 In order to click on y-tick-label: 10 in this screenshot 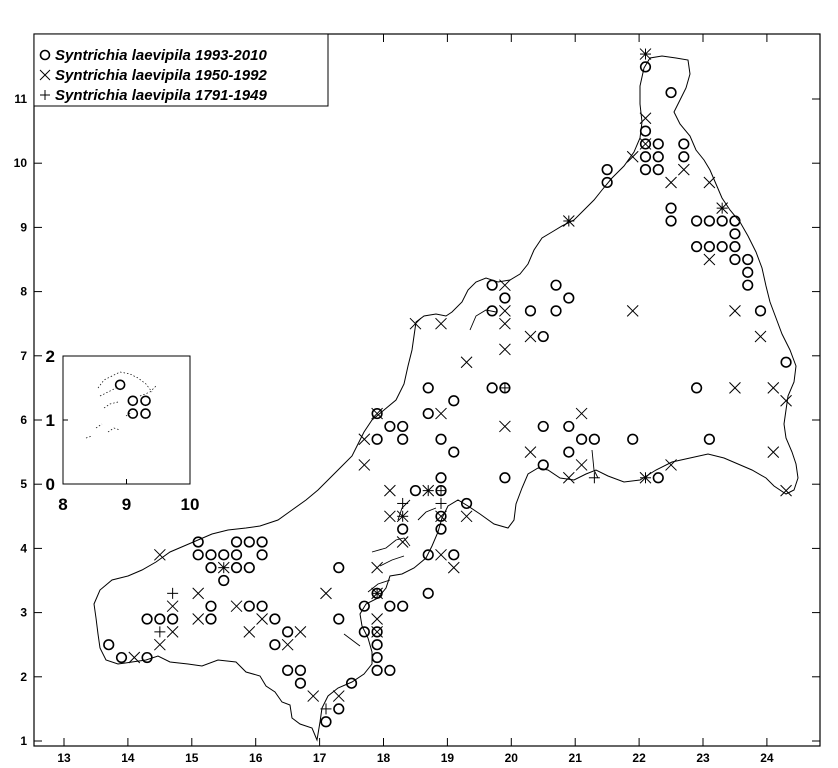, I will do `click(21, 163)`.